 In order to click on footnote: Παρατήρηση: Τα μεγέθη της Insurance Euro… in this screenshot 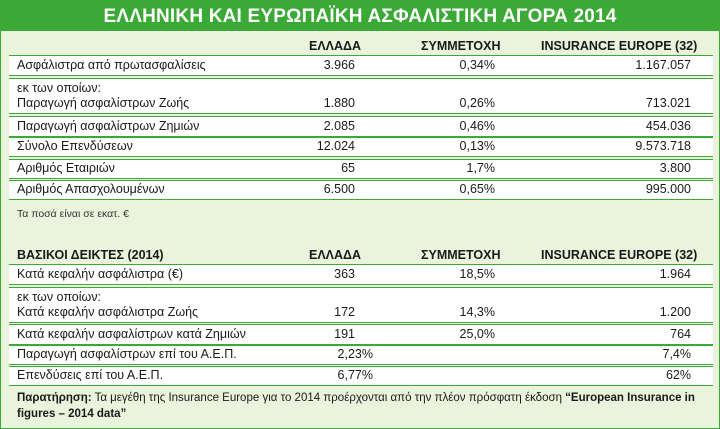, I will do `click(362, 406)`.